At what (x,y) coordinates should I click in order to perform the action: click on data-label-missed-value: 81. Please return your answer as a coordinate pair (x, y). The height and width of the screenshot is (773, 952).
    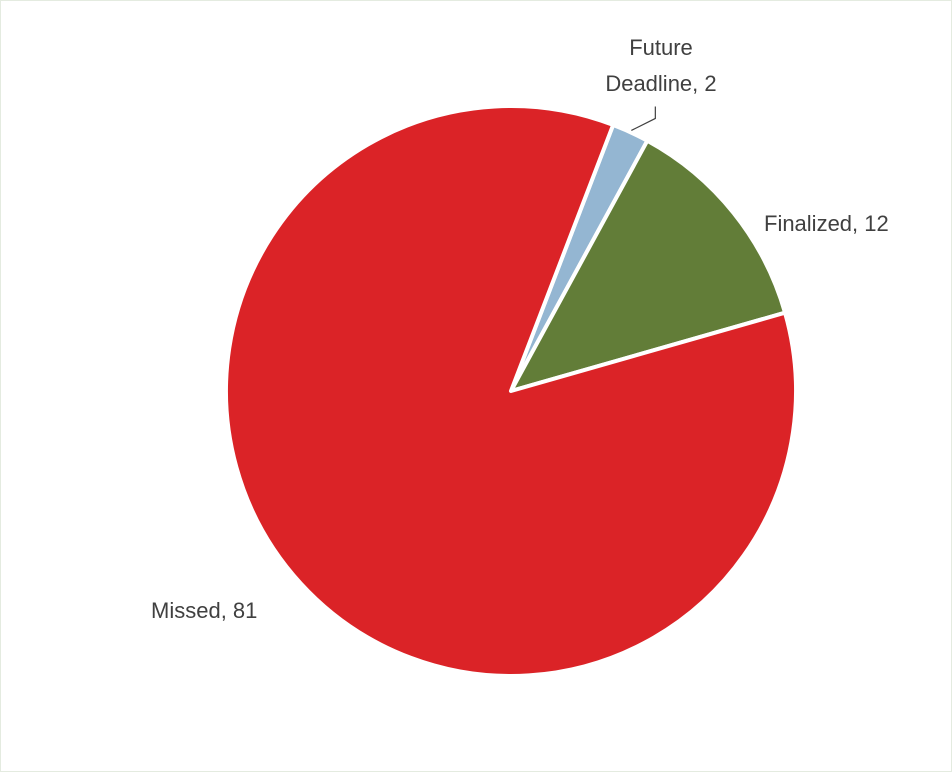
    Looking at the image, I should click on (245, 610).